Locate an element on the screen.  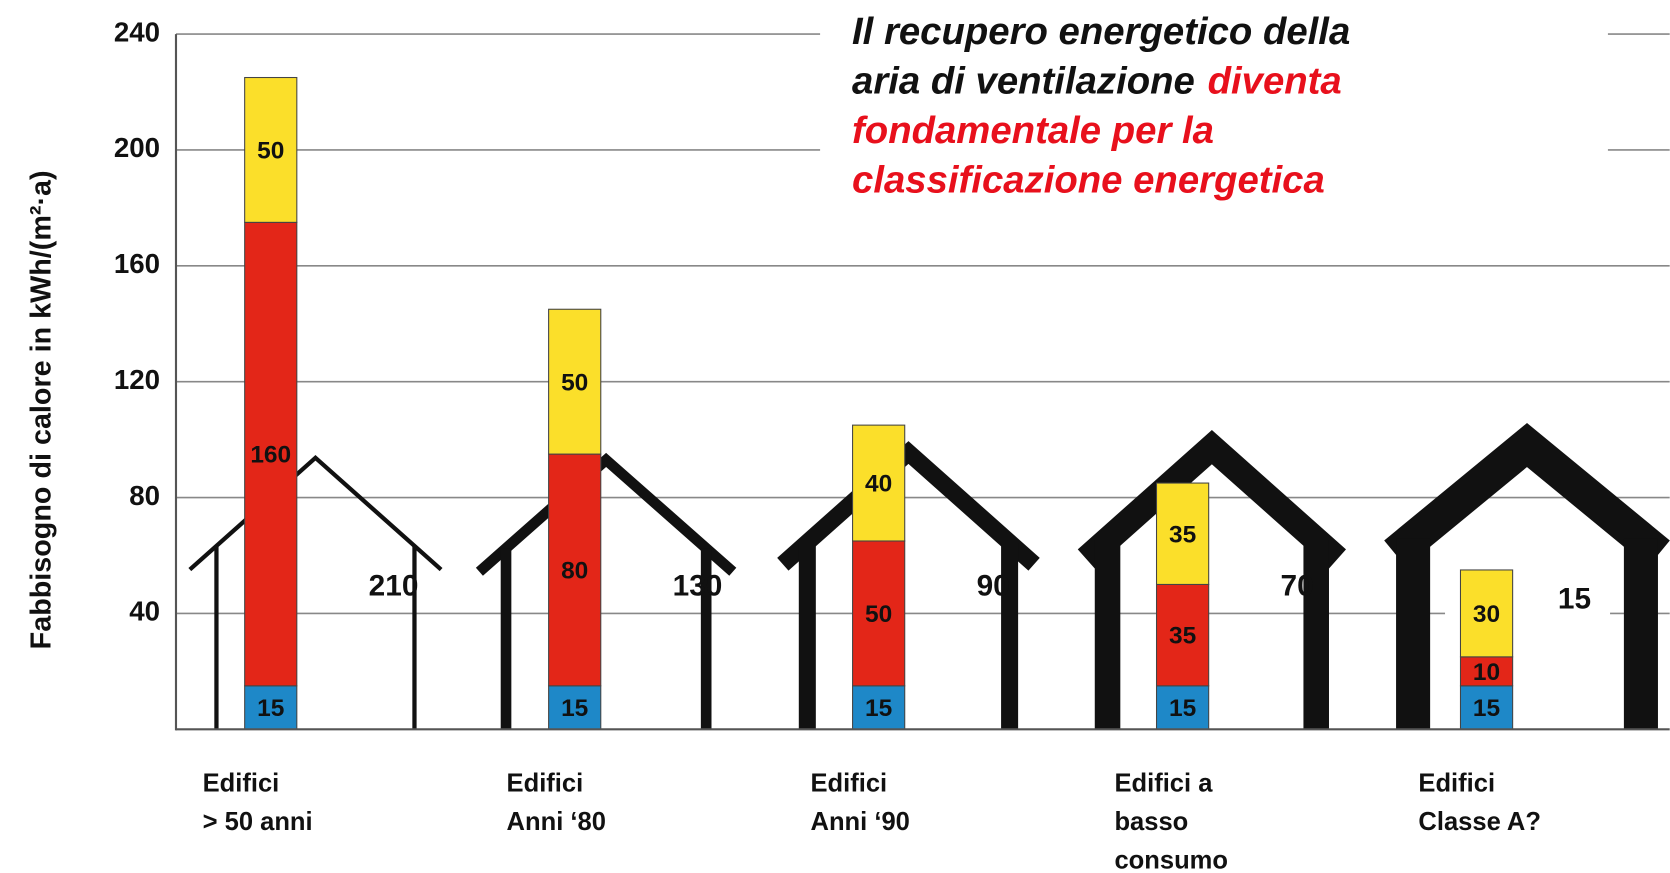
x-tick-label-line: Edifici a is located at coordinates (1163, 783).